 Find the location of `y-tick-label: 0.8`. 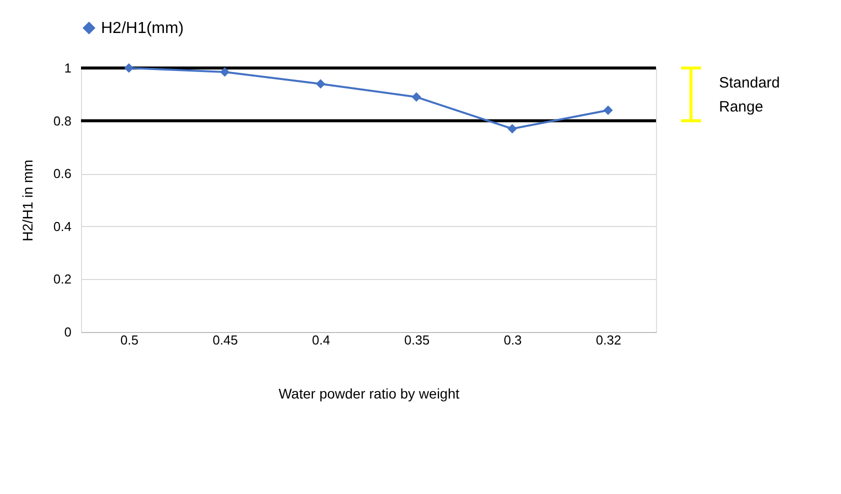

y-tick-label: 0.8 is located at coordinates (62, 120).